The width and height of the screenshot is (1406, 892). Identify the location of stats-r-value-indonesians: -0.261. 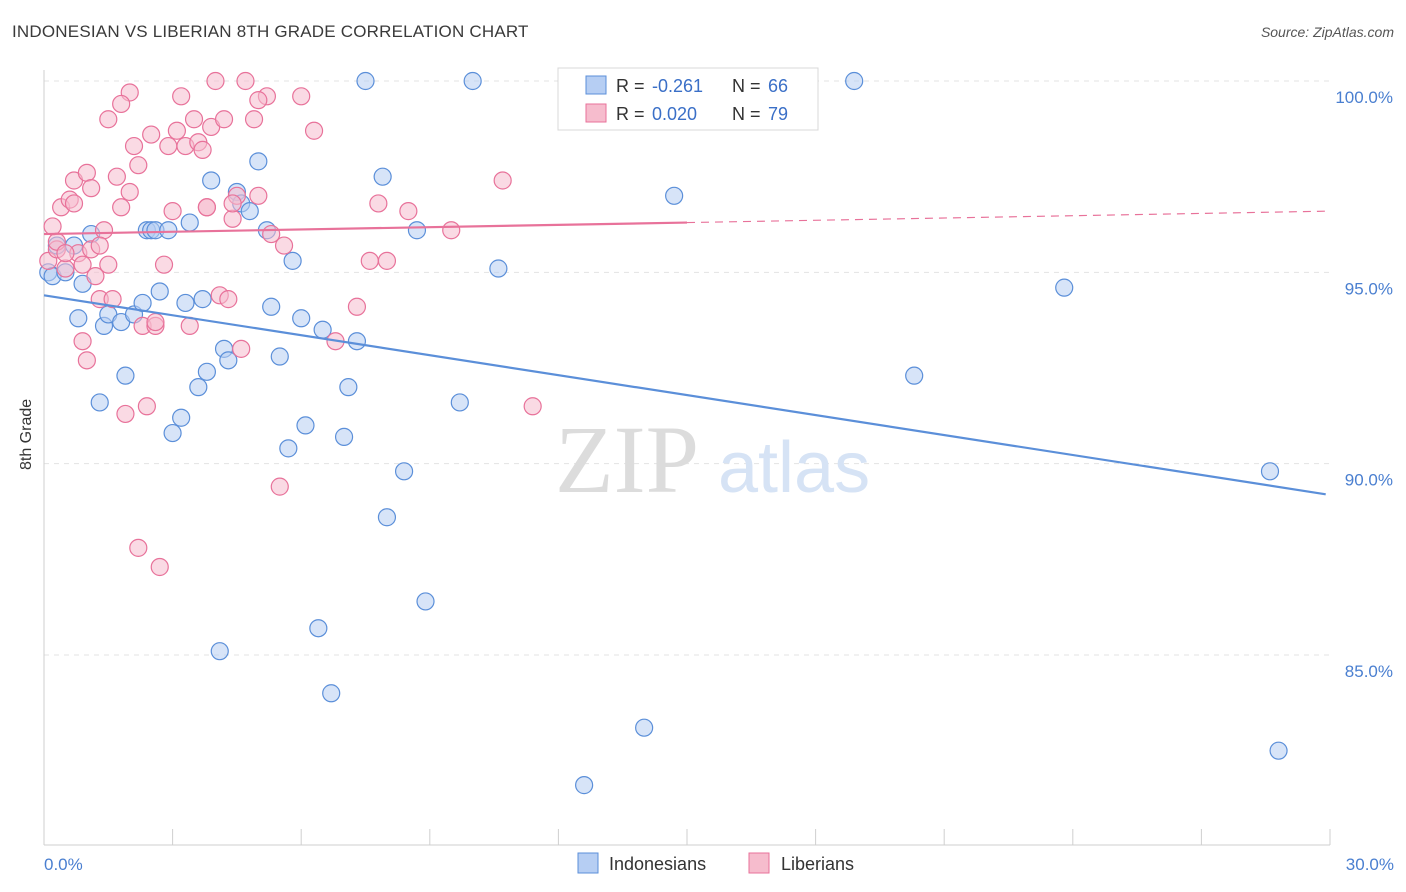
(677, 86).